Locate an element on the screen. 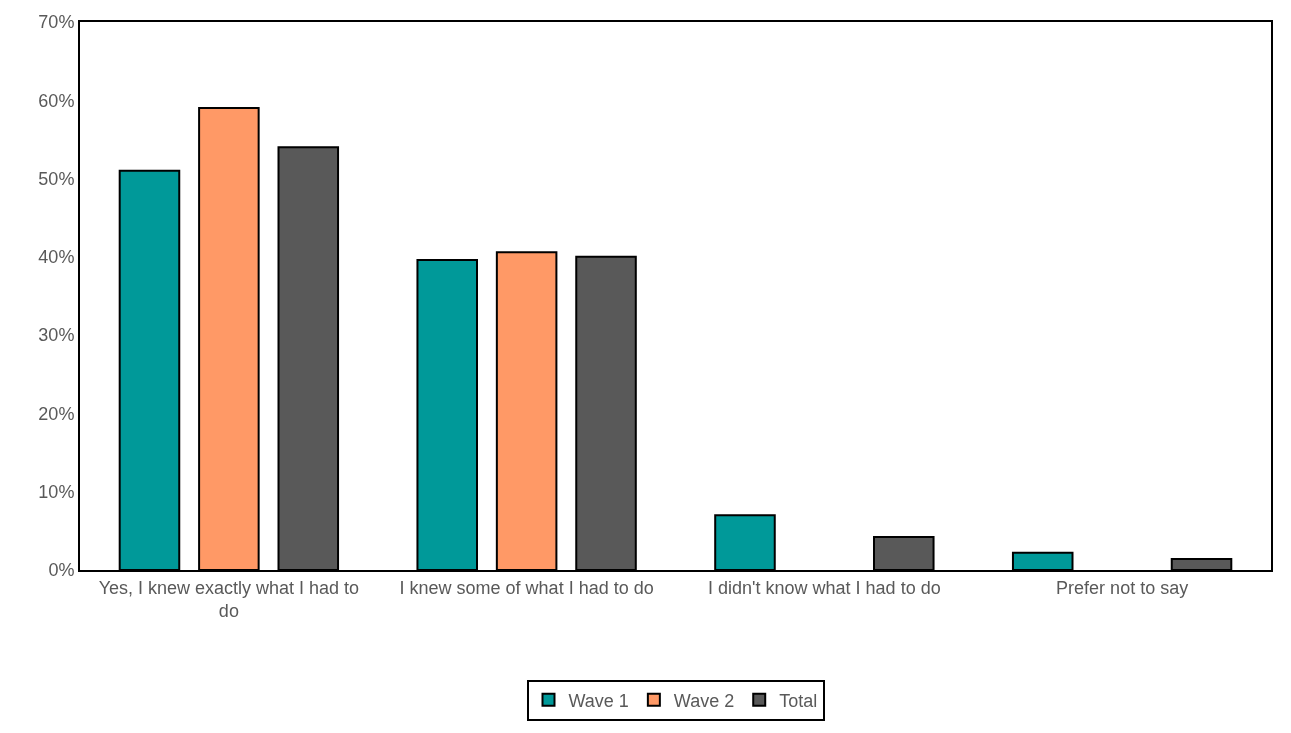 The height and width of the screenshot is (733, 1291). x-tick-label: I didn't know what I had to do is located at coordinates (824, 587).